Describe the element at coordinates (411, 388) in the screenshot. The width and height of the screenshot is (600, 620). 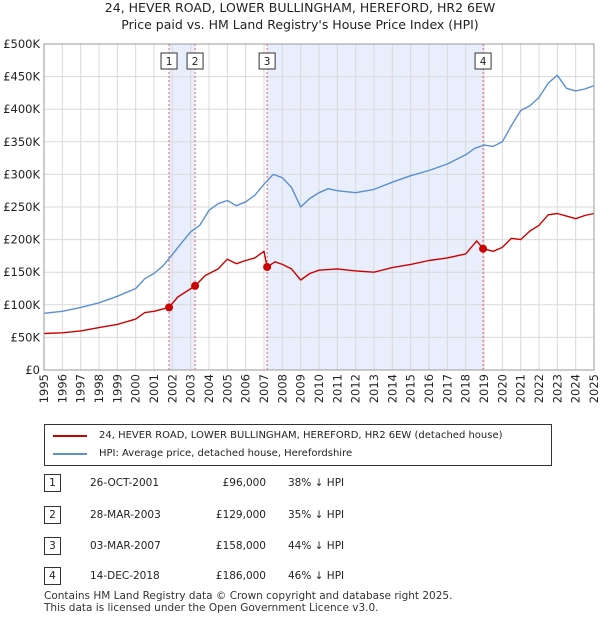
I see `x-tick-label: 2015` at that location.